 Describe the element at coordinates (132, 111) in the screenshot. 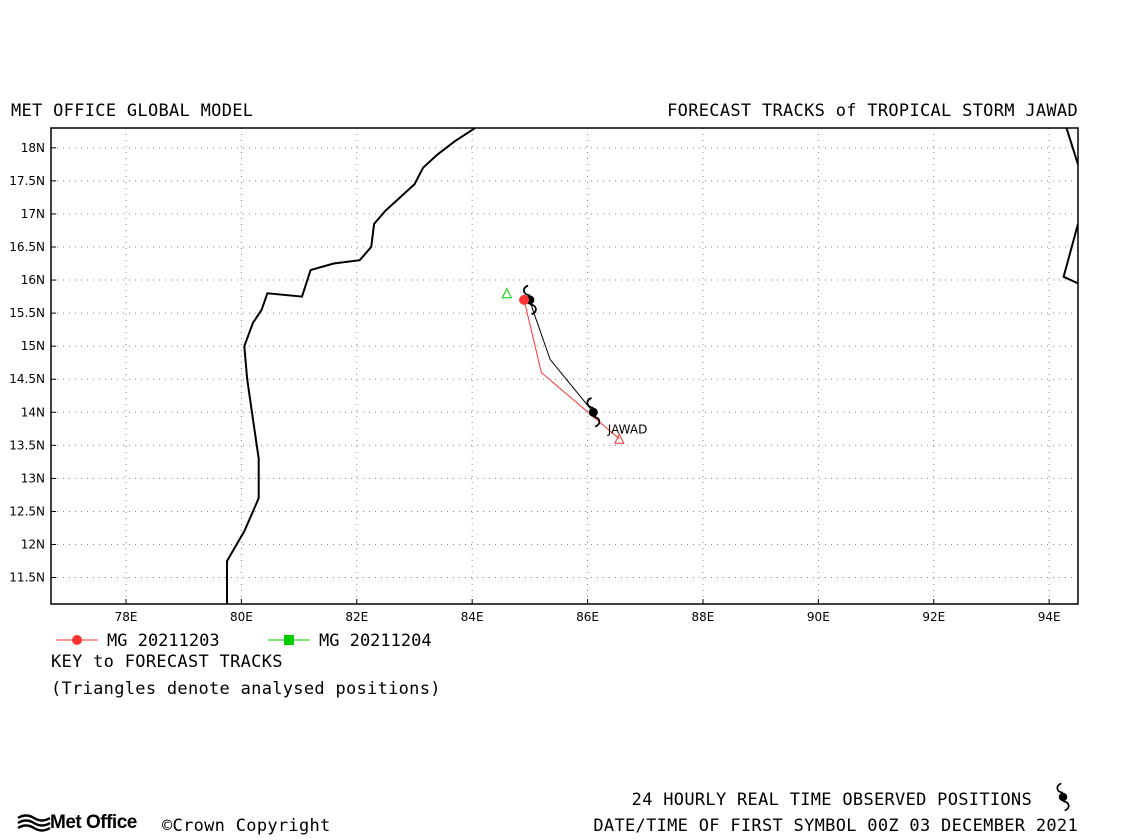

I see `model-title: MET OFFICE GLOBAL MODEL` at that location.